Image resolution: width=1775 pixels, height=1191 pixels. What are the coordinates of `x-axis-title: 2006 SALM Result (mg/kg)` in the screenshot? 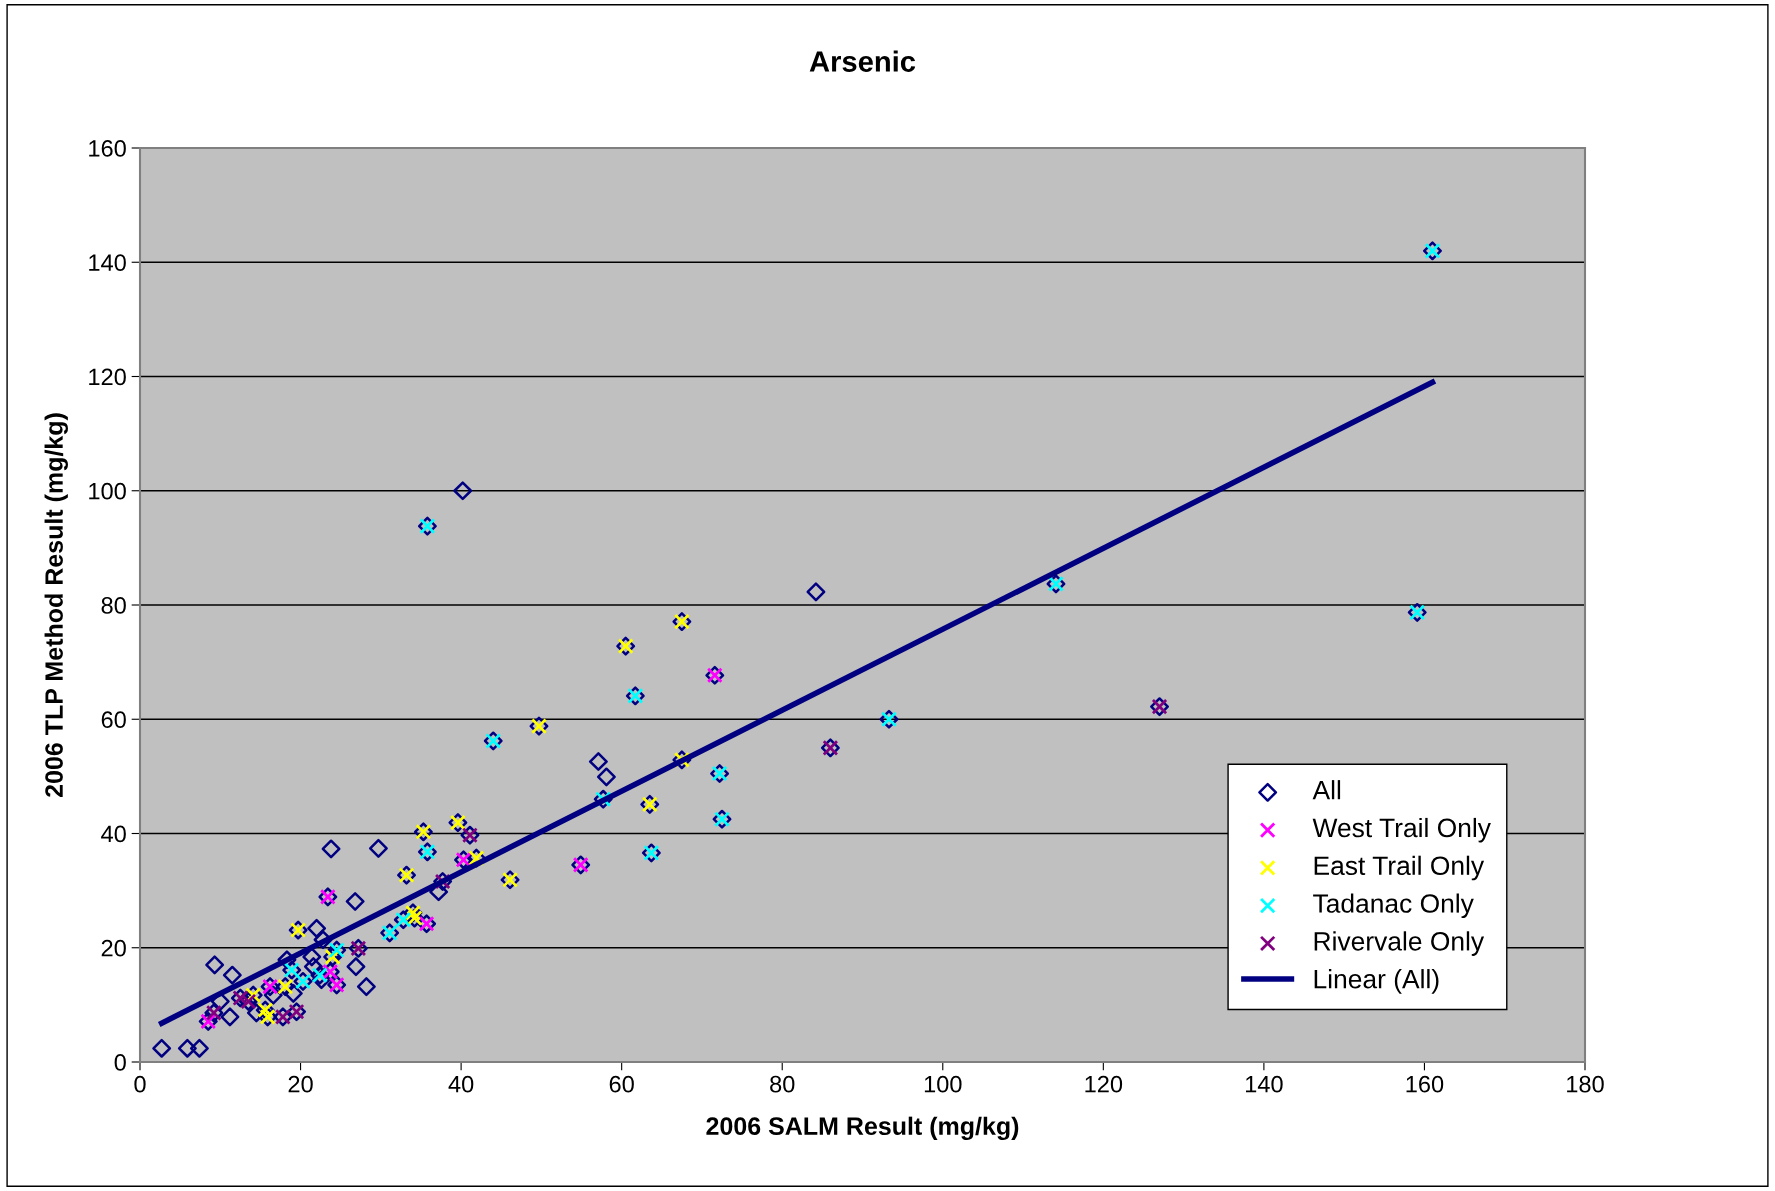 It's located at (862, 1128).